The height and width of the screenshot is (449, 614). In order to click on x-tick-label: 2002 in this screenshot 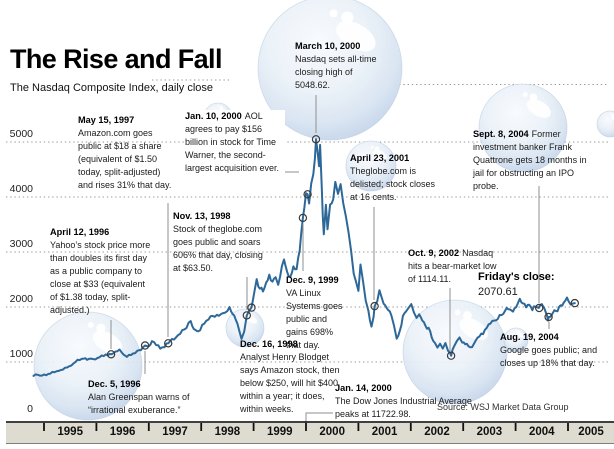, I will do `click(437, 432)`.